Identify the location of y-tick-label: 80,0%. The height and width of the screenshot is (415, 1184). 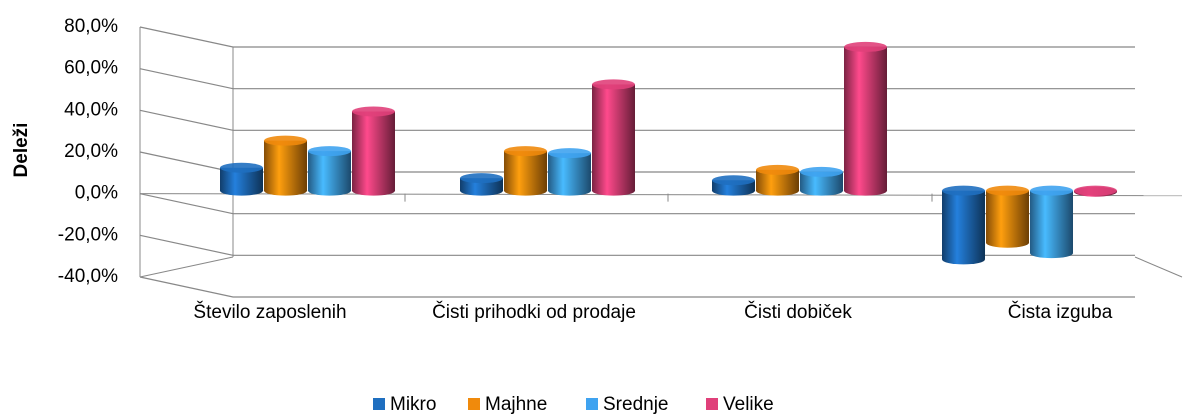
(91, 26).